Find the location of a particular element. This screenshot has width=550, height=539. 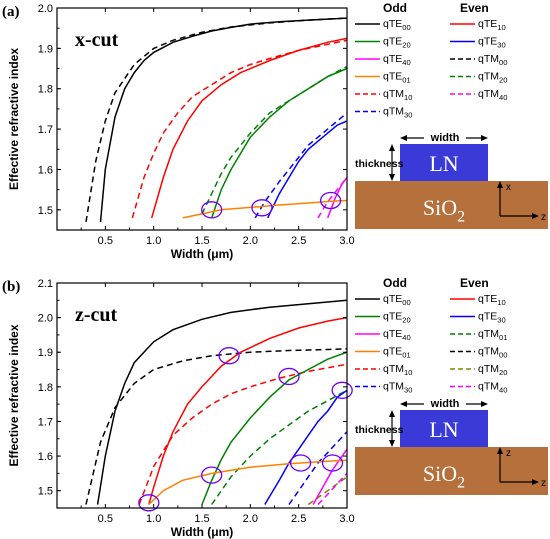

x-tick-label: 1.5 is located at coordinates (201, 519).